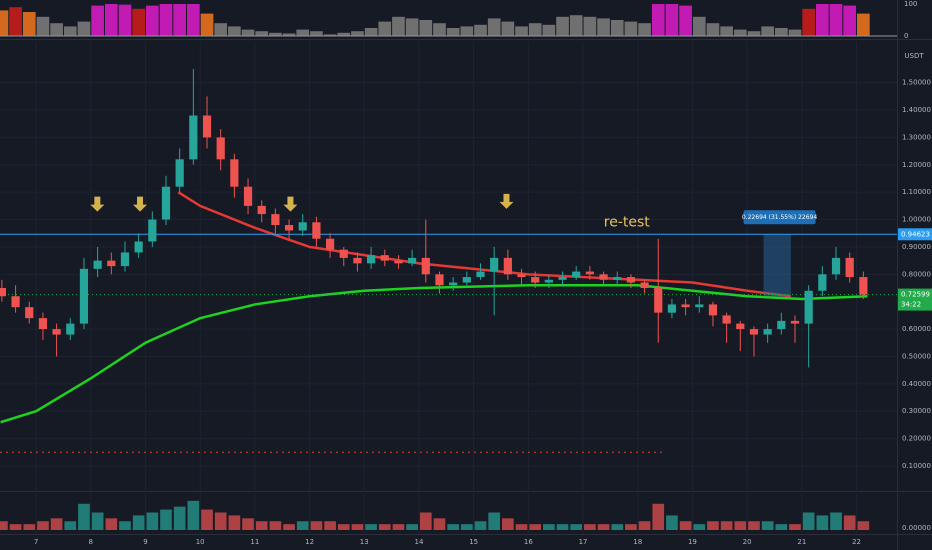 This screenshot has height=550, width=932. I want to click on osc-tick-label: 0, so click(906, 36).